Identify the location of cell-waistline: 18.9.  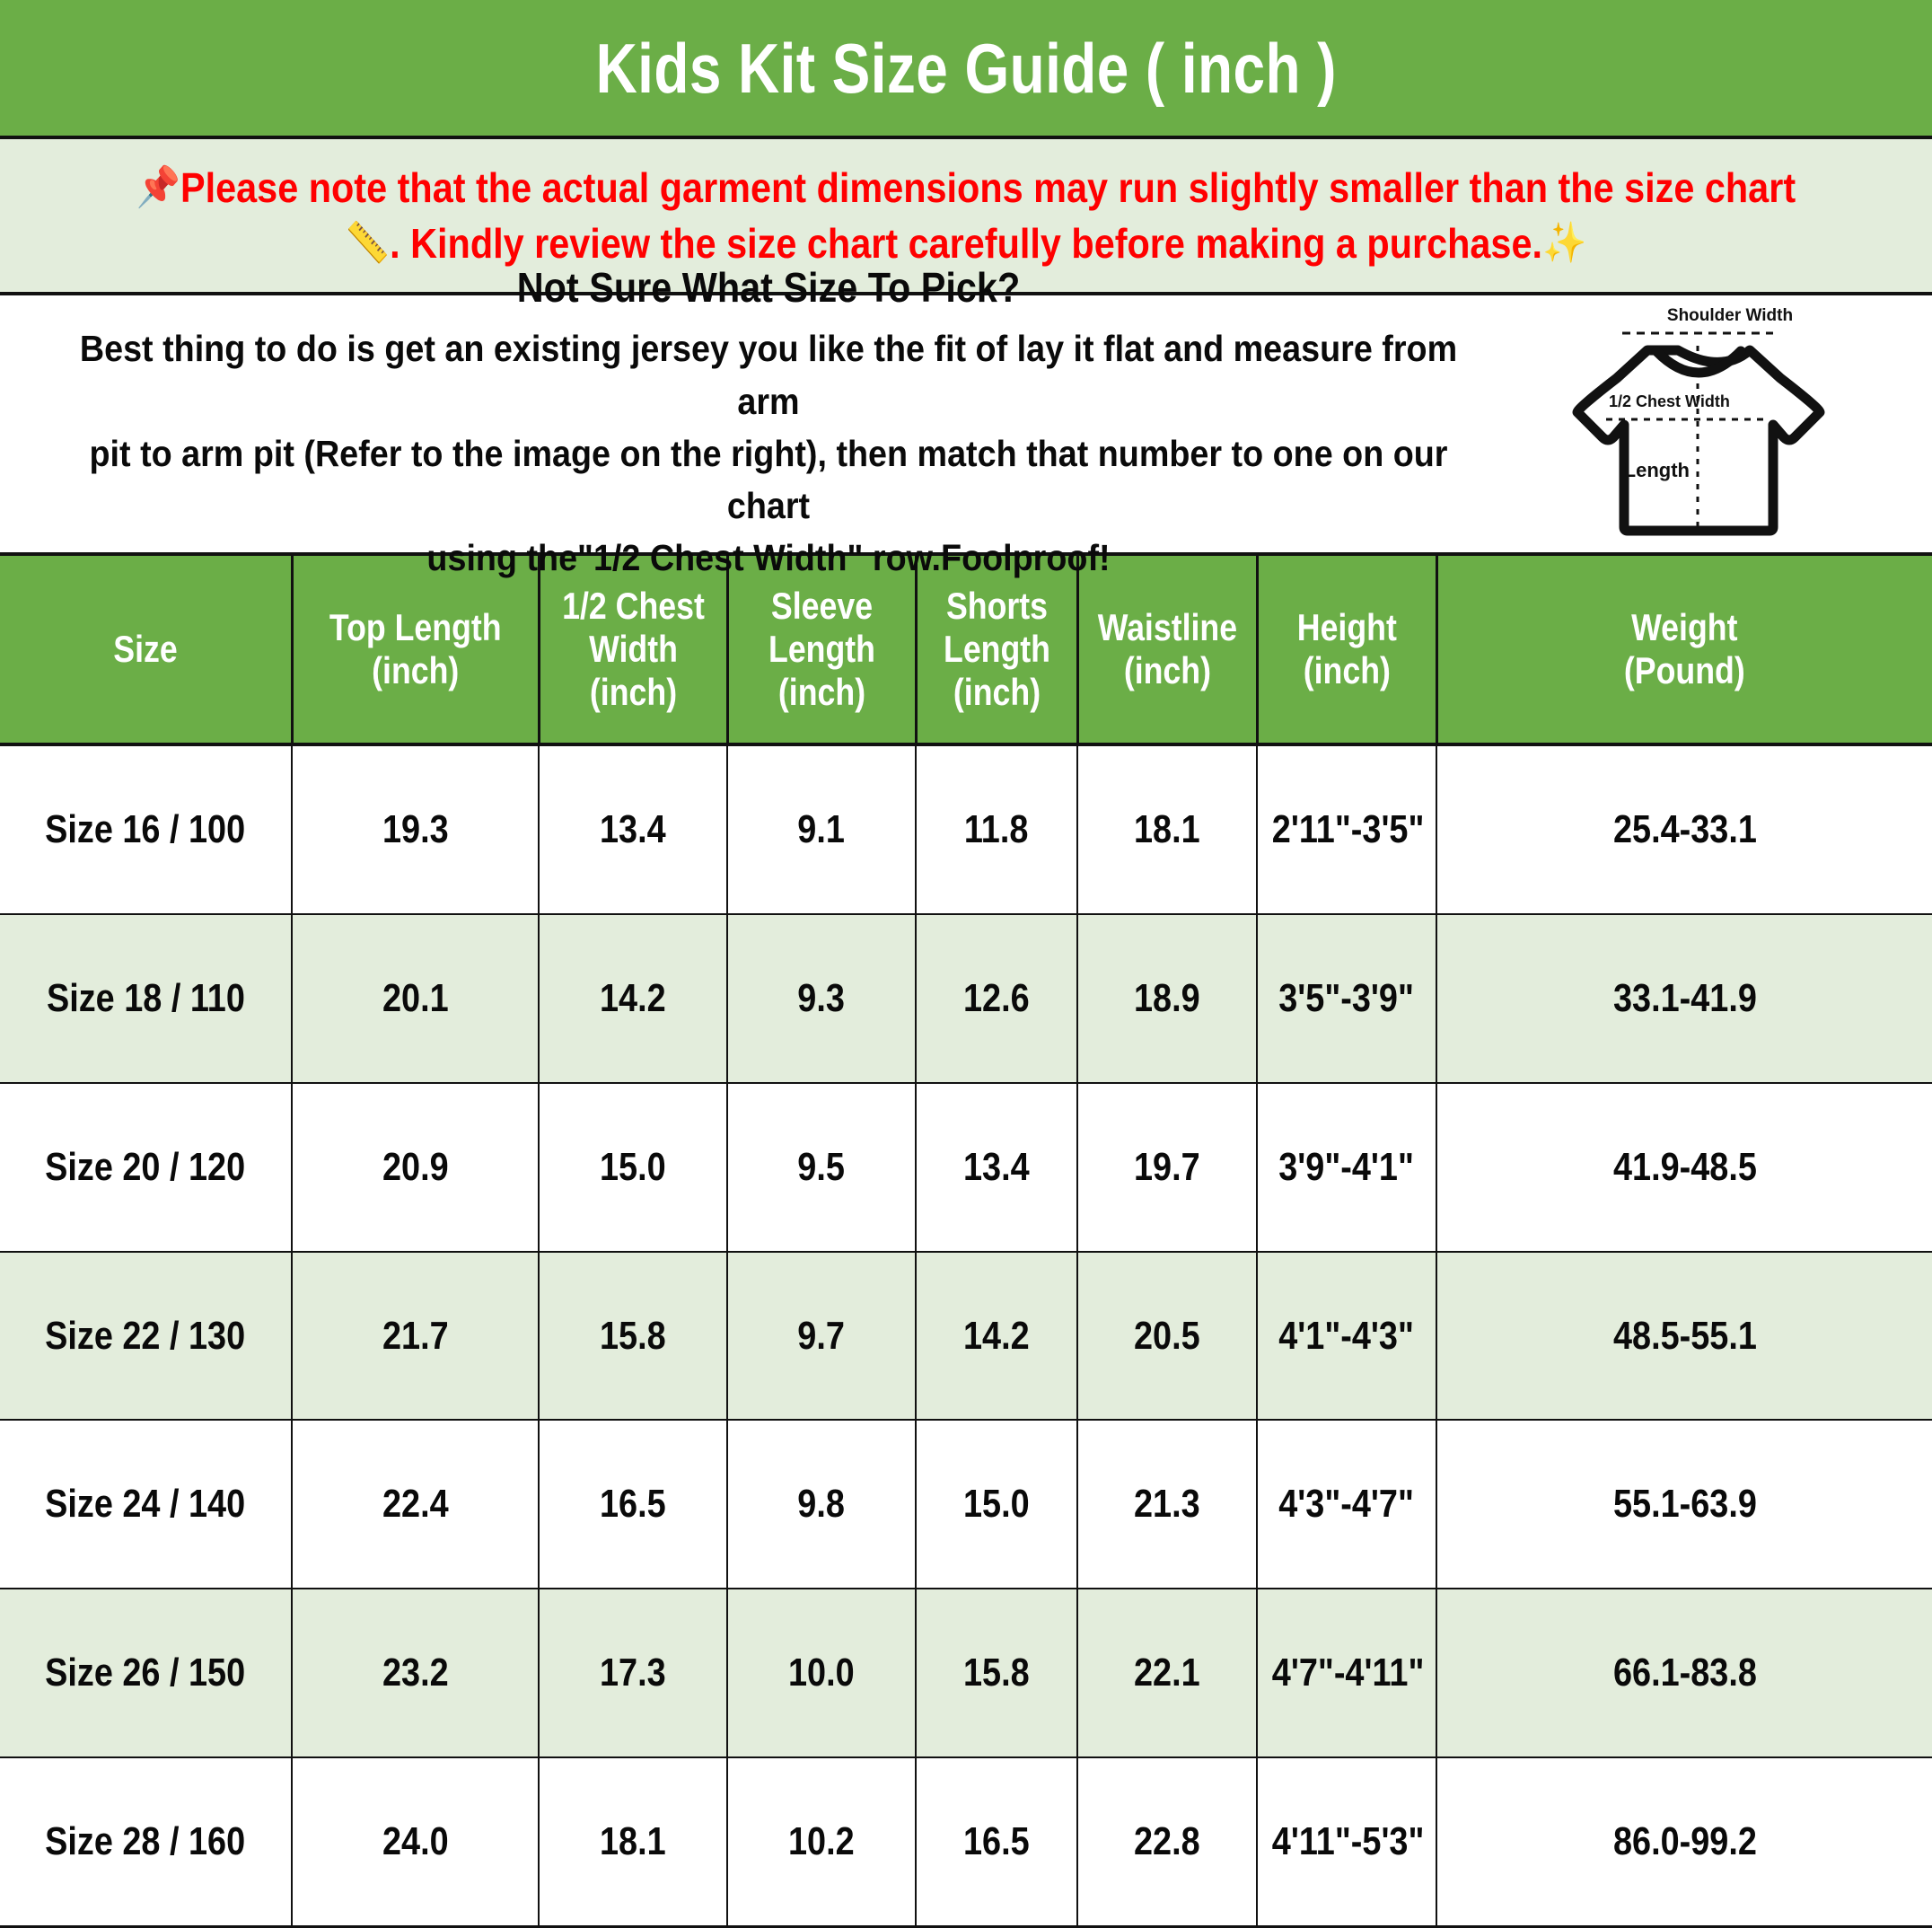
(1167, 998).